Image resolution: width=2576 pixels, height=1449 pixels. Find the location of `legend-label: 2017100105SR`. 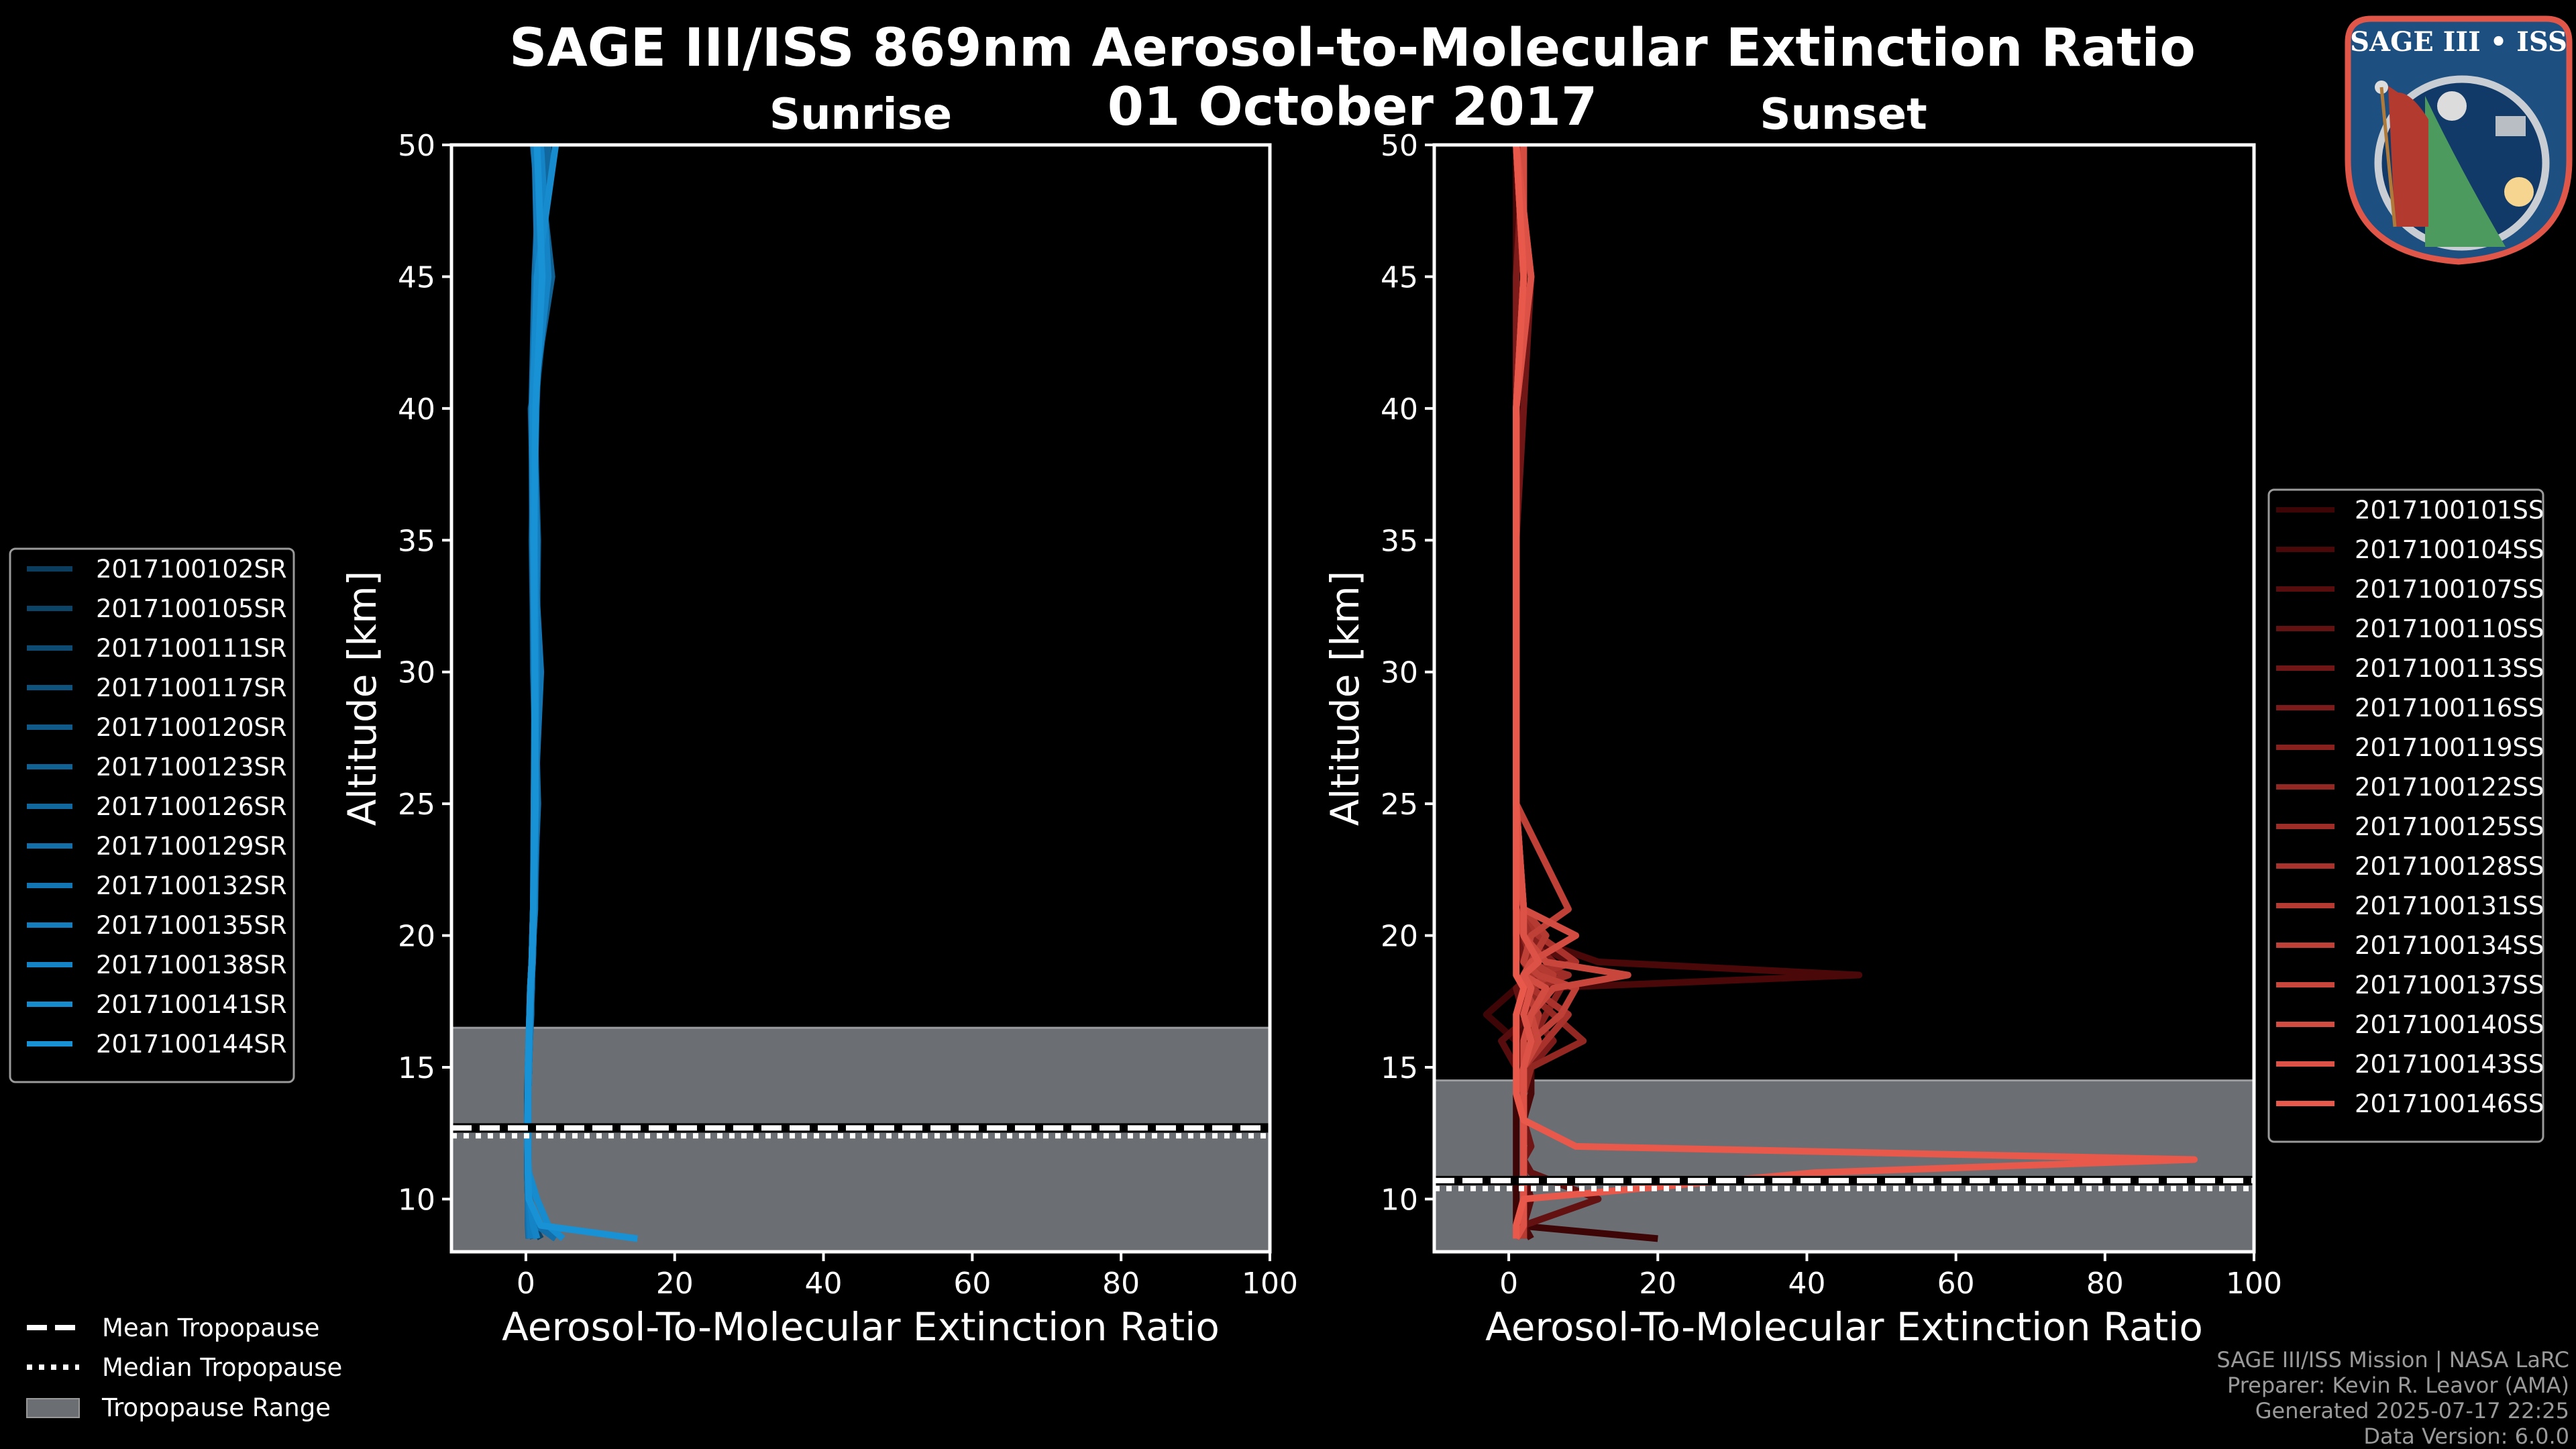

legend-label: 2017100105SR is located at coordinates (191, 608).